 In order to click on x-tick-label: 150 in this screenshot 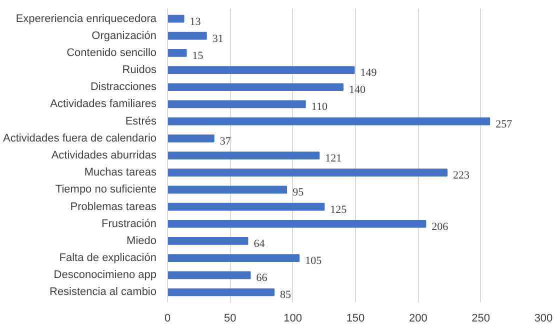, I will do `click(355, 318)`.